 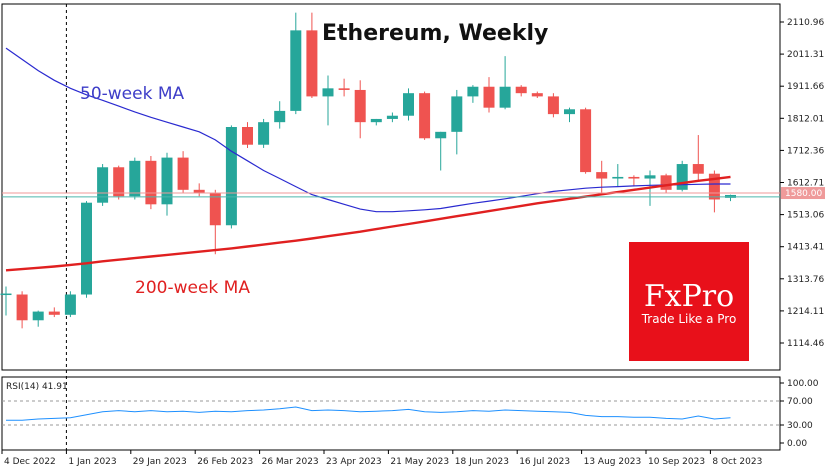 I want to click on last-price-tag-label: 1580.00, so click(x=803, y=194).